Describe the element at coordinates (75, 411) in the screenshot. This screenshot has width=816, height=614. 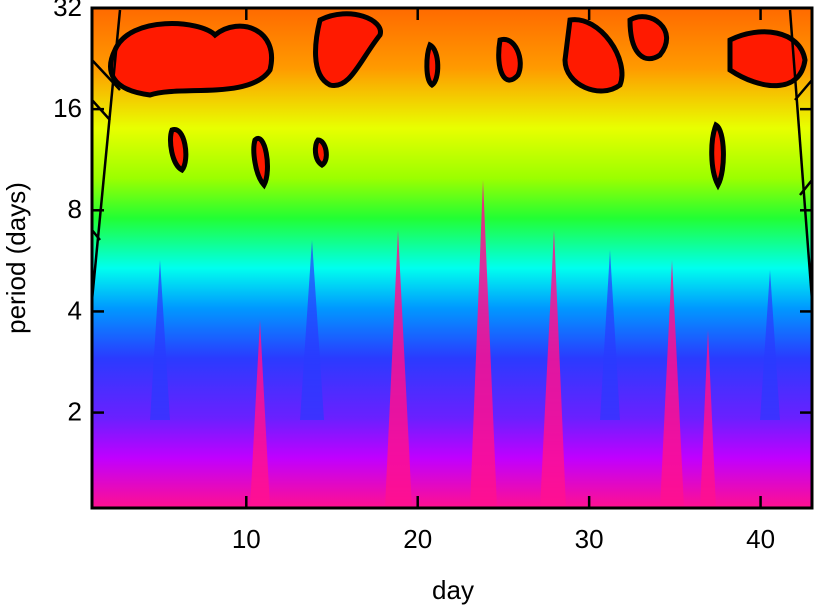
I see `y-tick-label: 2` at that location.